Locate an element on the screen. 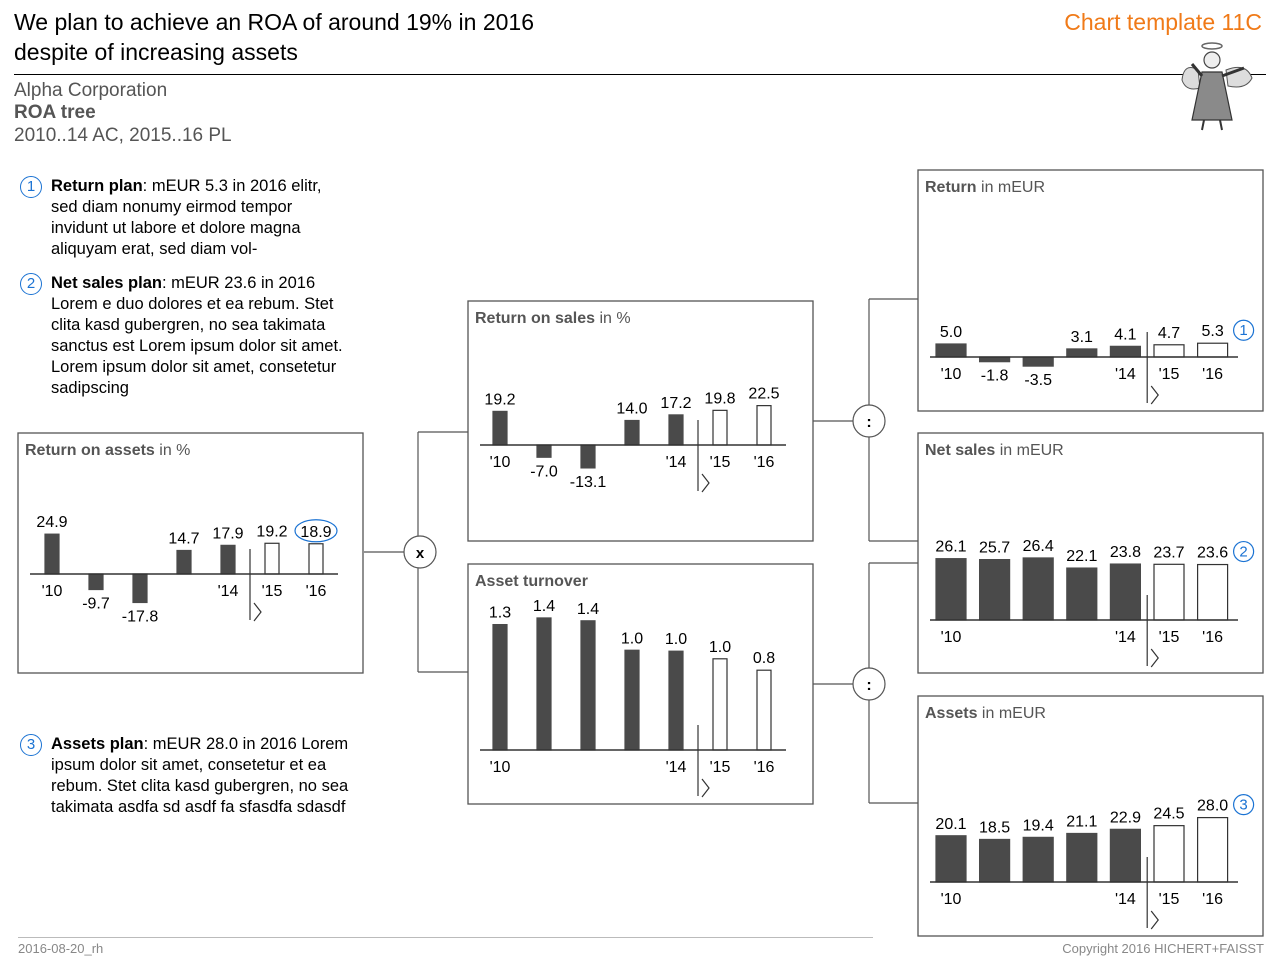  assets-note-marker-number: 3 is located at coordinates (1243, 805).